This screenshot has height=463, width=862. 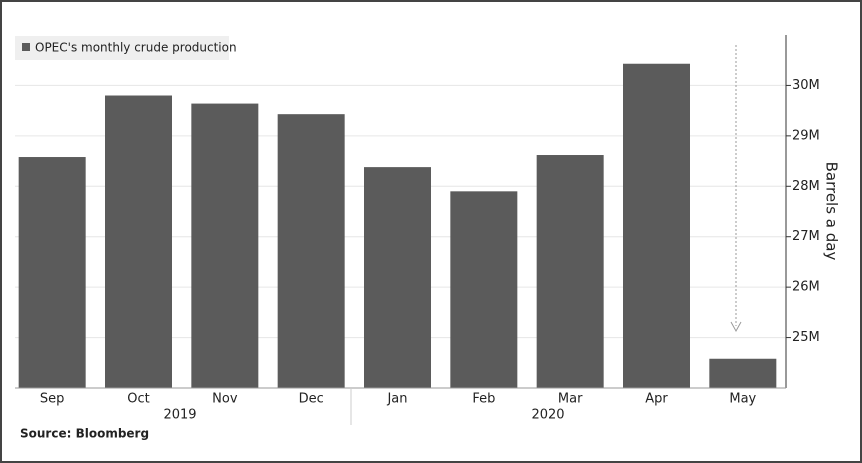 What do you see at coordinates (547, 415) in the screenshot?
I see `year-label: 2020` at bounding box center [547, 415].